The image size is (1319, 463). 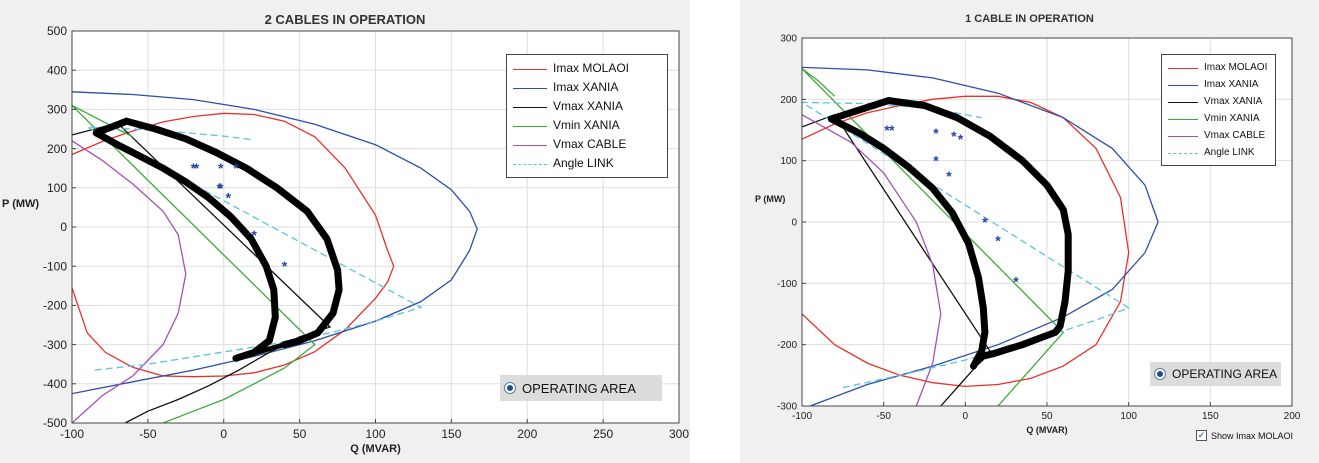 What do you see at coordinates (1236, 67) in the screenshot?
I see `legend-label: Imax MOLAOI` at bounding box center [1236, 67].